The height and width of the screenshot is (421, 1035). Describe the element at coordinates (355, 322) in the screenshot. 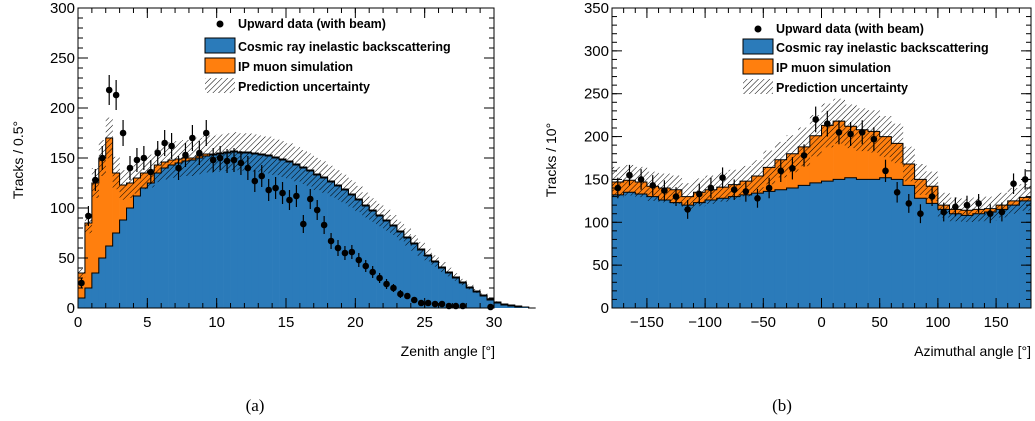

I see `x-tick-label: 20` at that location.